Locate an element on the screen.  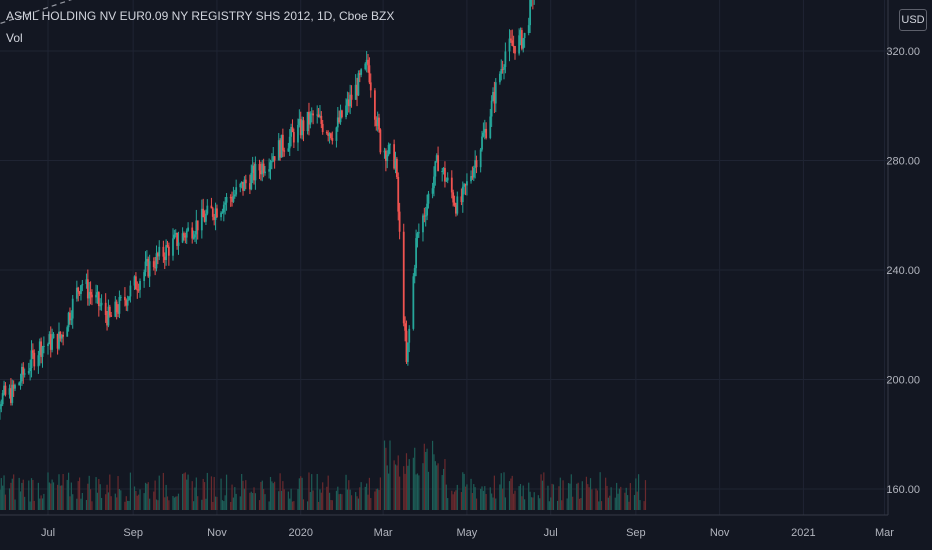
currency-button: USD is located at coordinates (913, 20).